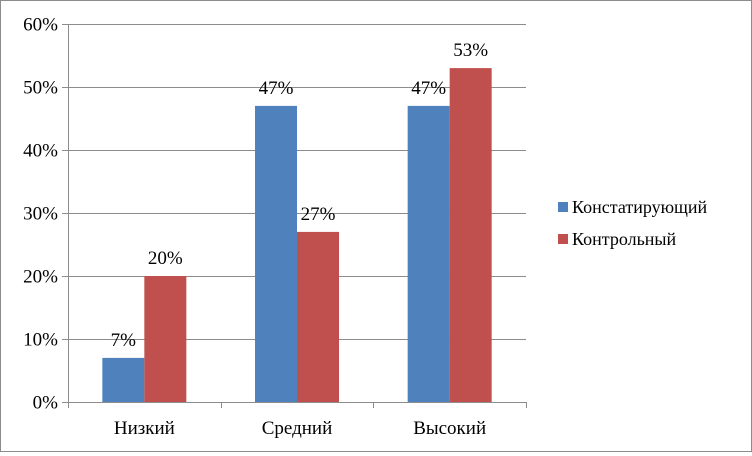 The height and width of the screenshot is (456, 752). I want to click on x-category-label: Средний, so click(297, 428).